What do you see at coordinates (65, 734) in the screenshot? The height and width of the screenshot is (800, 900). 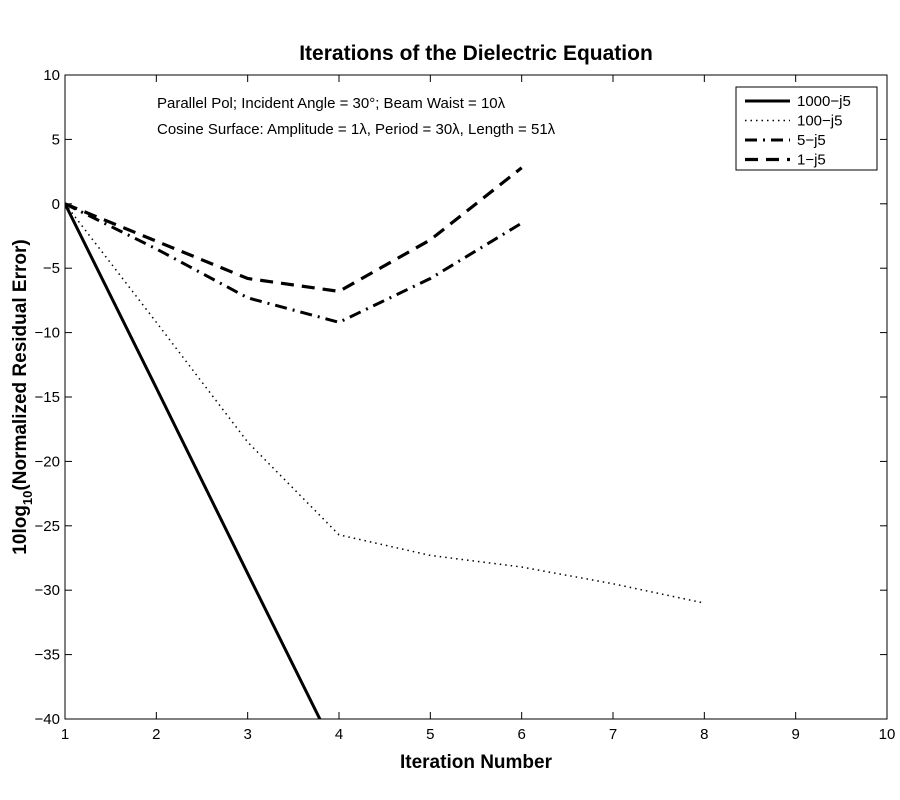 I see `x-tick-label: 1` at bounding box center [65, 734].